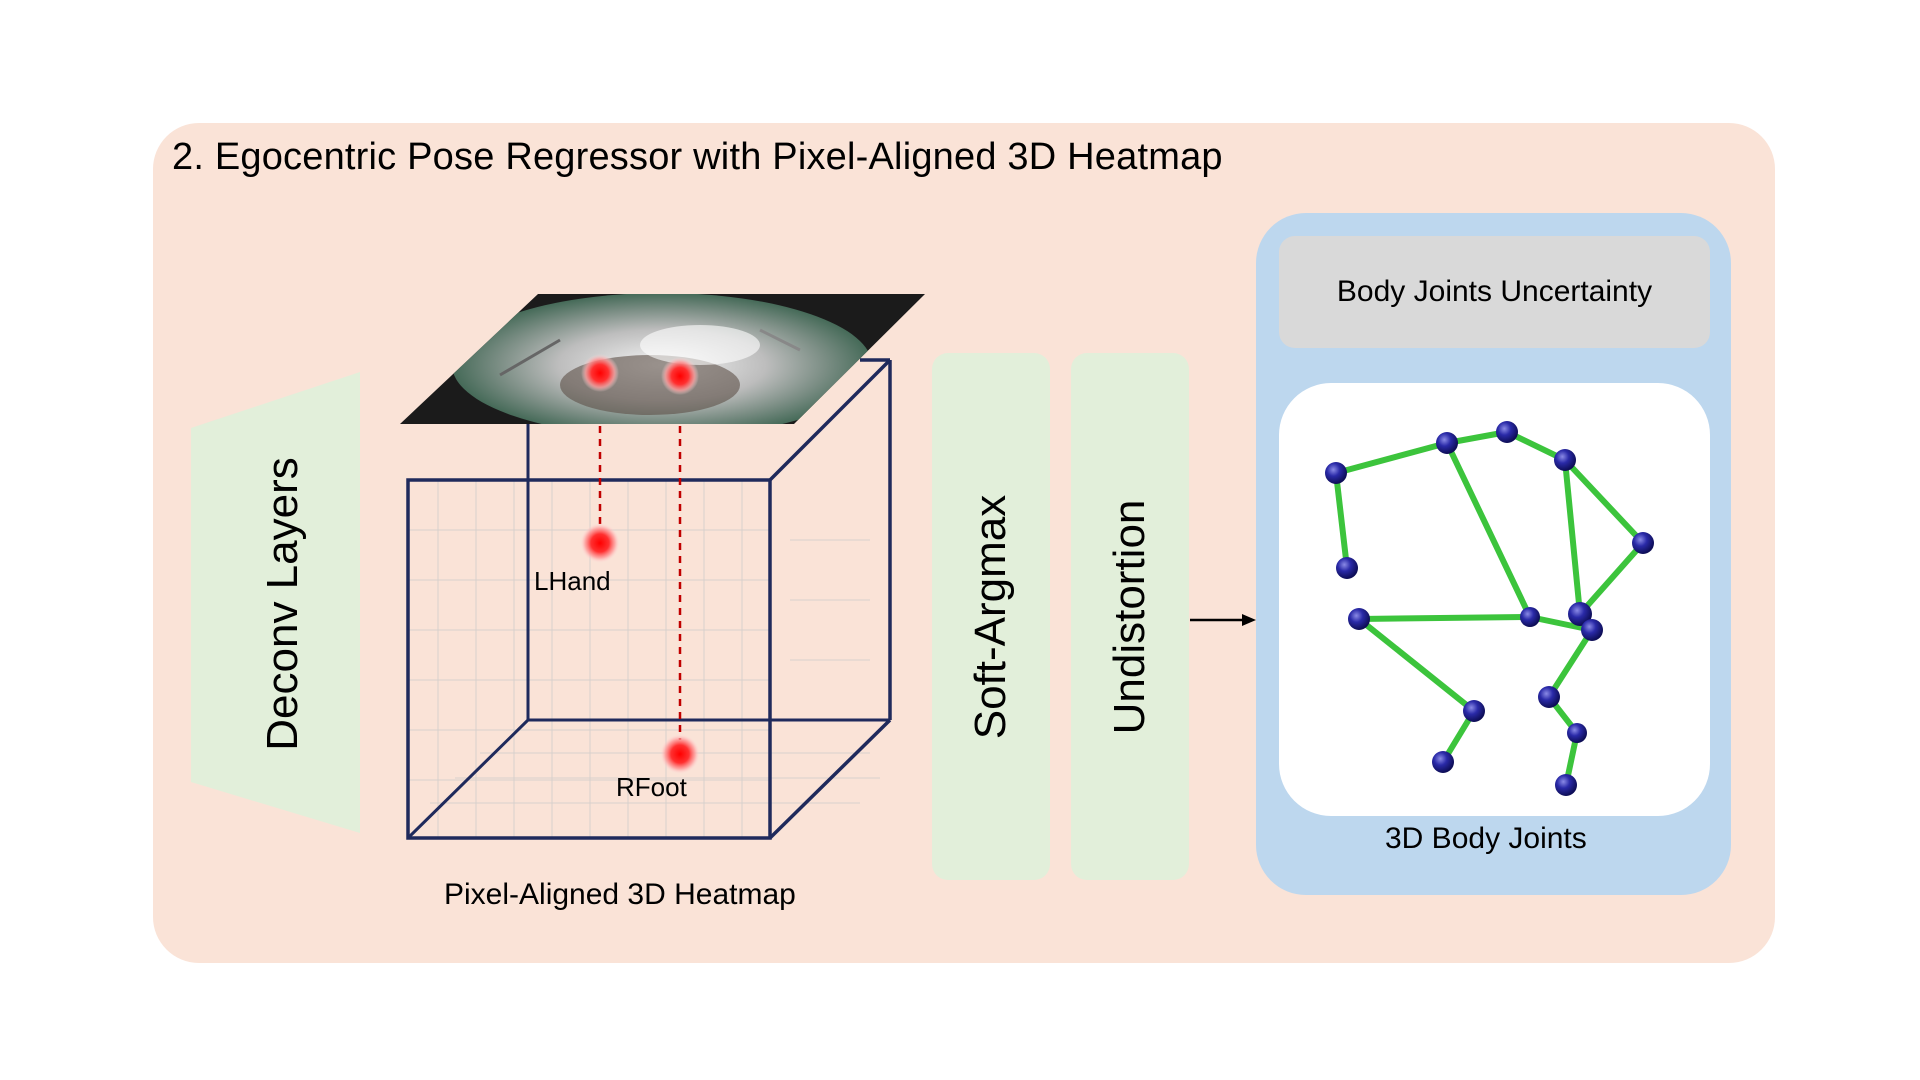 The height and width of the screenshot is (1080, 1920). What do you see at coordinates (680, 754) in the screenshot?
I see `rfoot-volume-heat` at bounding box center [680, 754].